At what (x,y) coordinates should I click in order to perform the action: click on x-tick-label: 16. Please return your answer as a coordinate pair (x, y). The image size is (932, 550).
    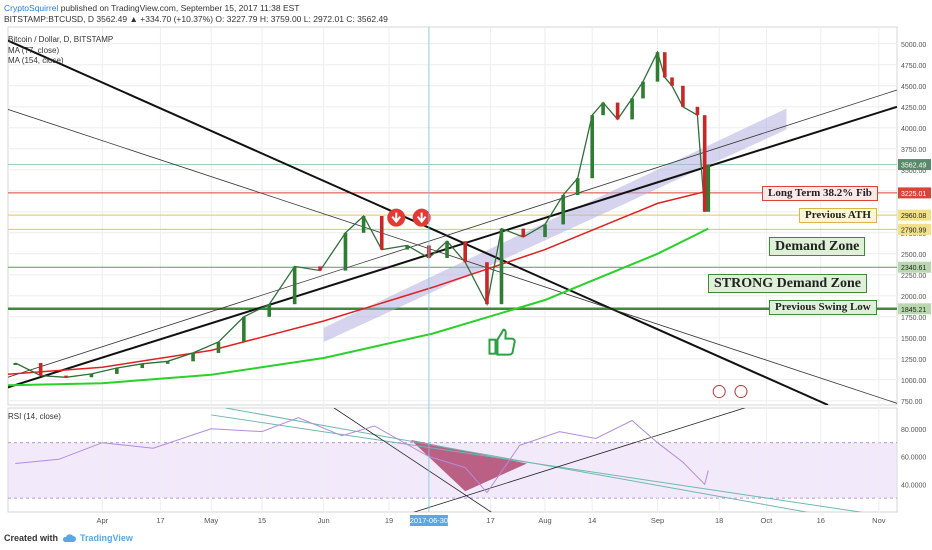
    Looking at the image, I should click on (821, 520).